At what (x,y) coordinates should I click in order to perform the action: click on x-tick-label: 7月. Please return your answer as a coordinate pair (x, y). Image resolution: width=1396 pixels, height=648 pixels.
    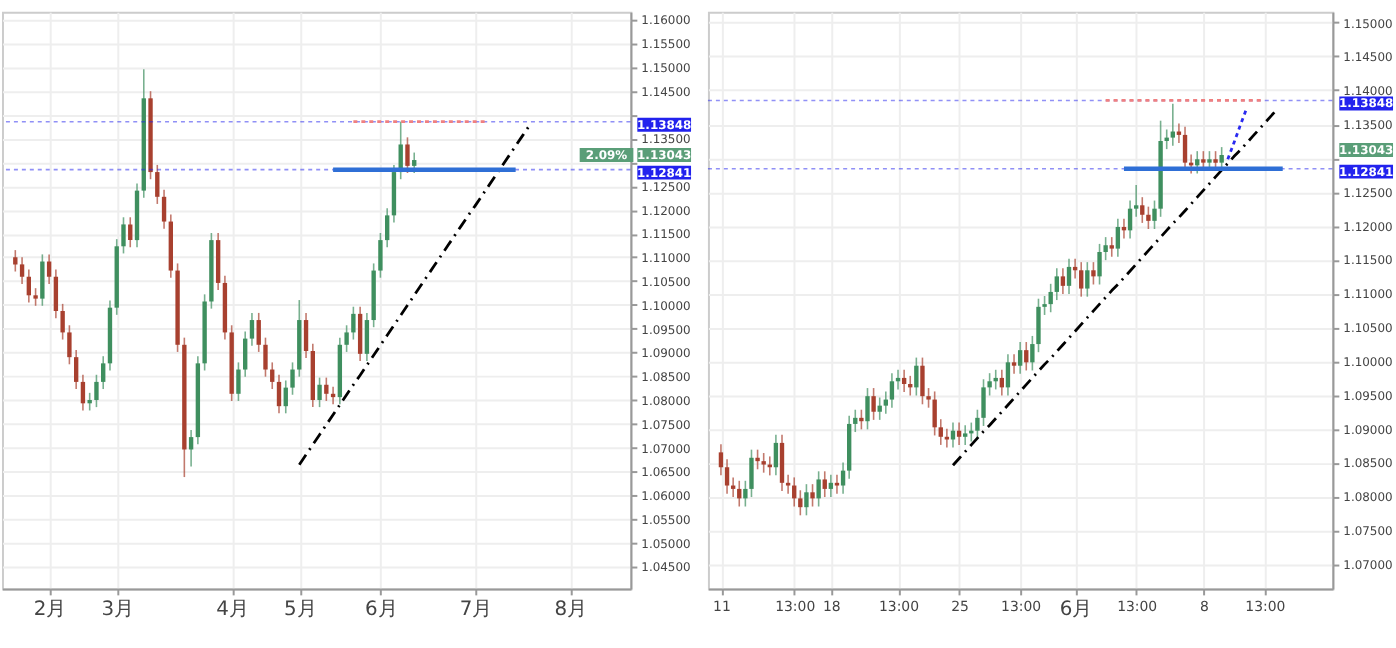
    Looking at the image, I should click on (476, 610).